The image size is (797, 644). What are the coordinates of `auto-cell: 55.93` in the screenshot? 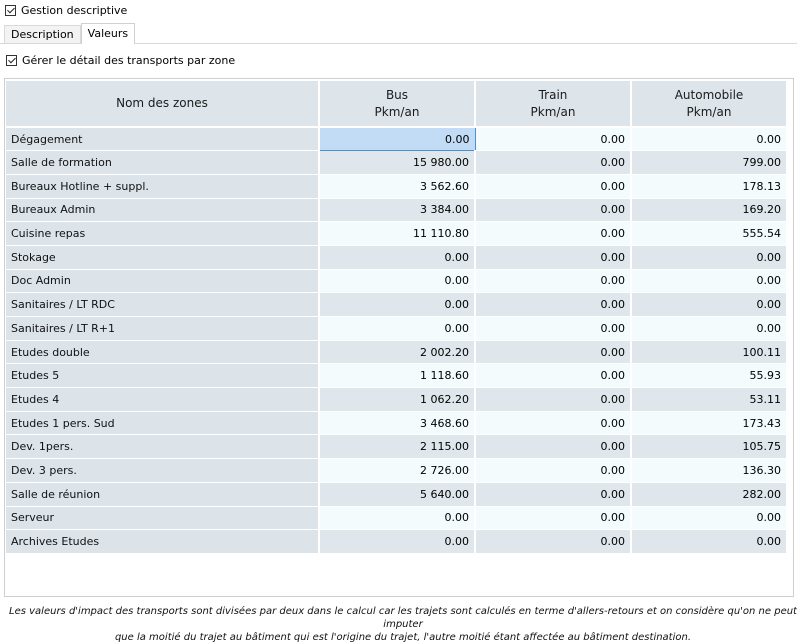 It's located at (709, 376).